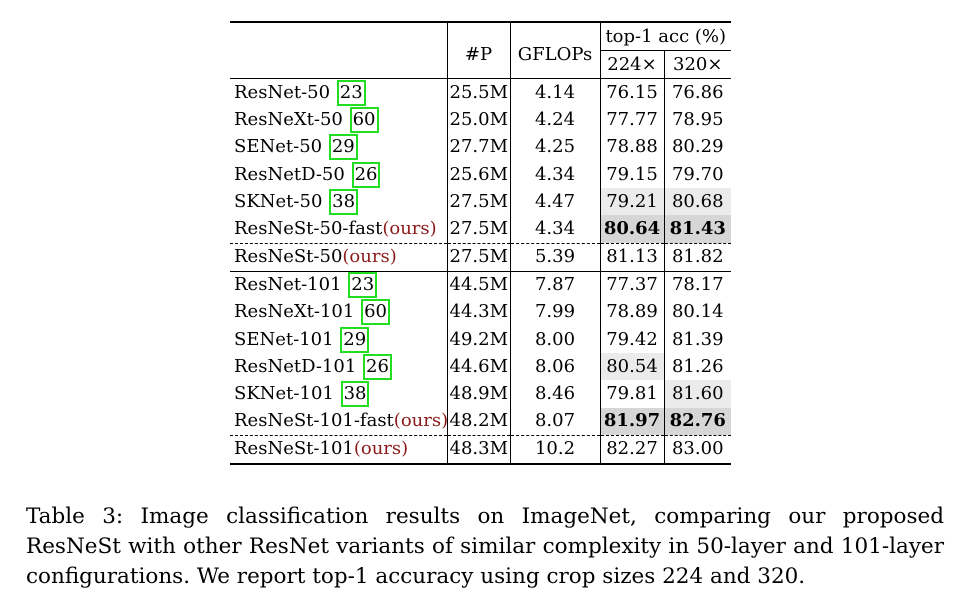 The height and width of the screenshot is (601, 965). What do you see at coordinates (632, 421) in the screenshot?
I see `acc224-cell: 81.97` at bounding box center [632, 421].